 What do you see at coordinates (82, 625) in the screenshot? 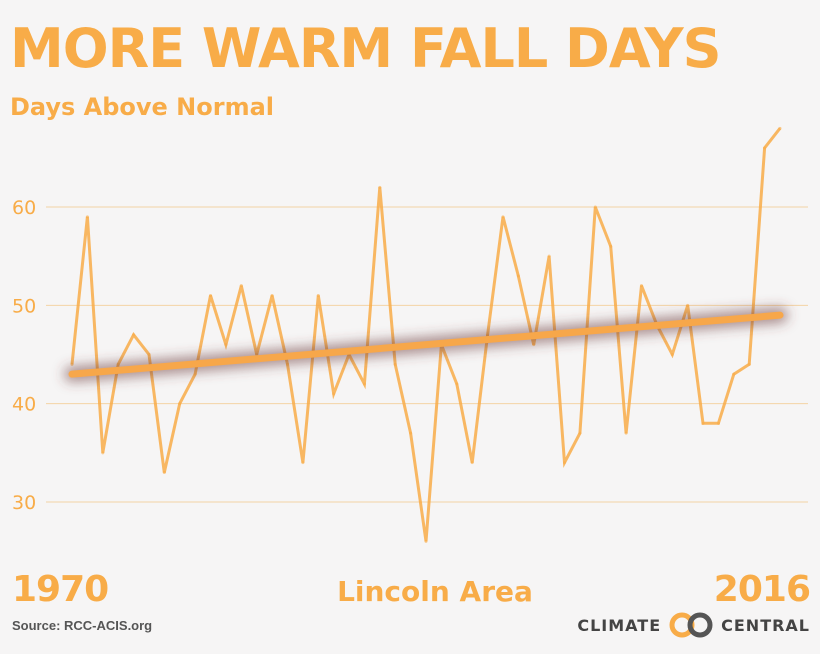
I see `source-note: Source: RCC-ACIS.org` at bounding box center [82, 625].